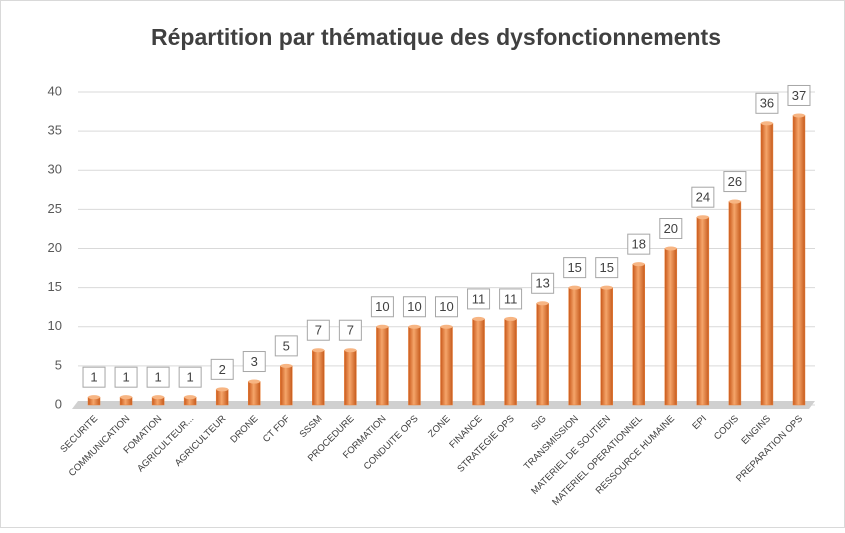 Image resolution: width=845 pixels, height=533 pixels. I want to click on value-label: 37, so click(799, 95).